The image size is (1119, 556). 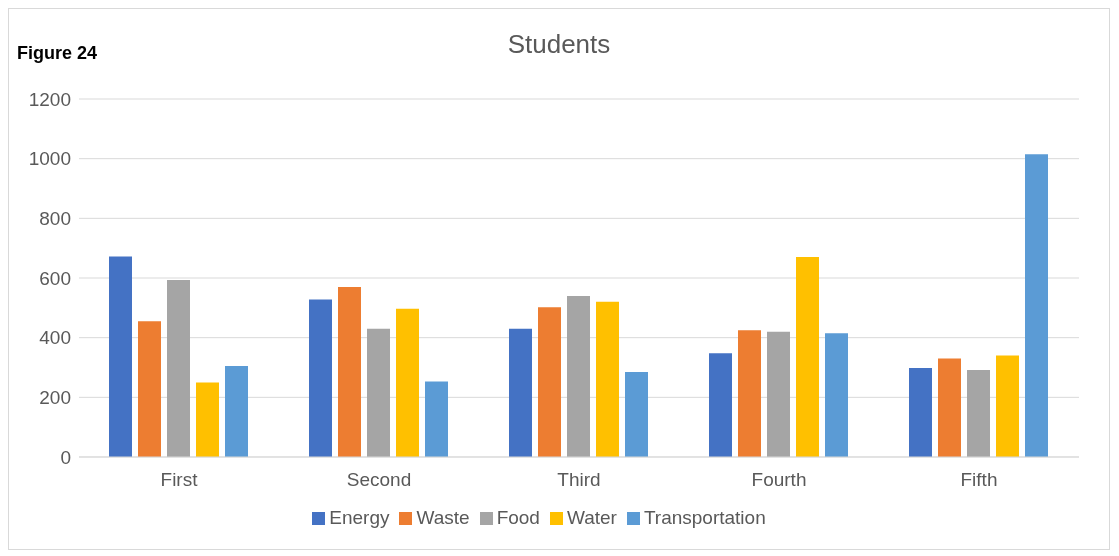 What do you see at coordinates (57, 53) in the screenshot?
I see `caption: Figure 24` at bounding box center [57, 53].